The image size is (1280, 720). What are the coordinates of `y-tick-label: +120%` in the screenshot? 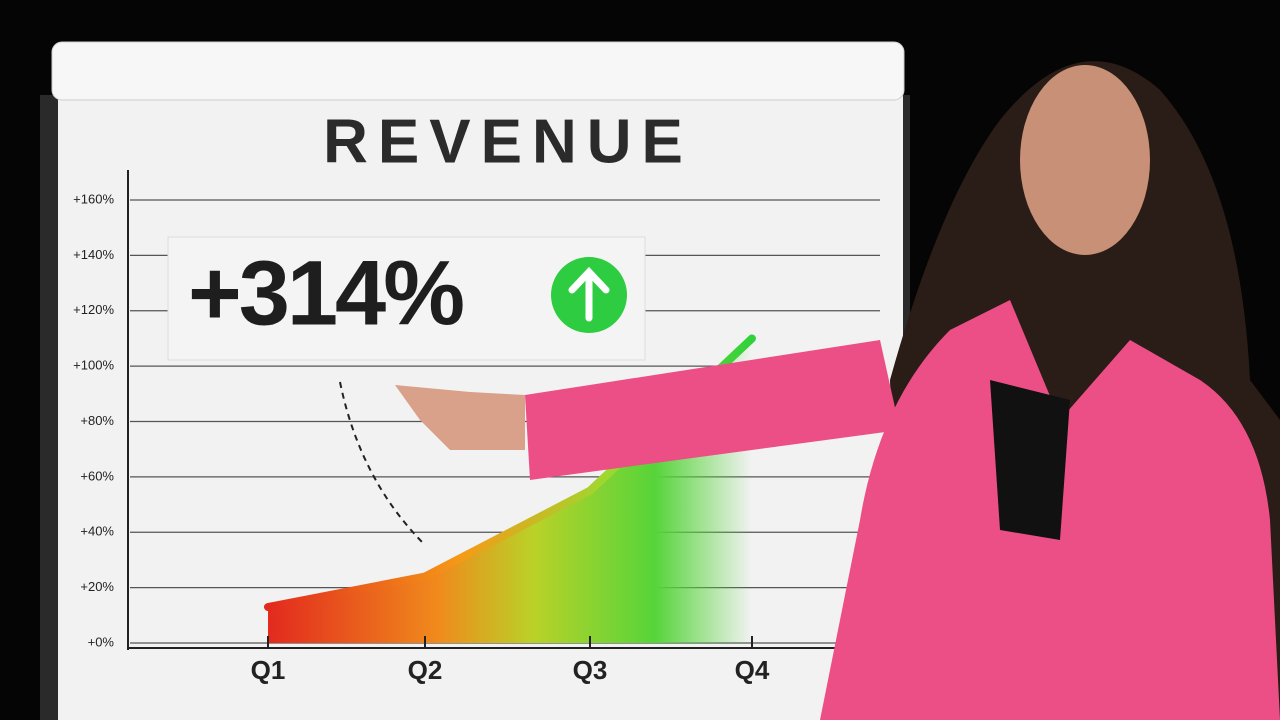 It's located at (93, 309).